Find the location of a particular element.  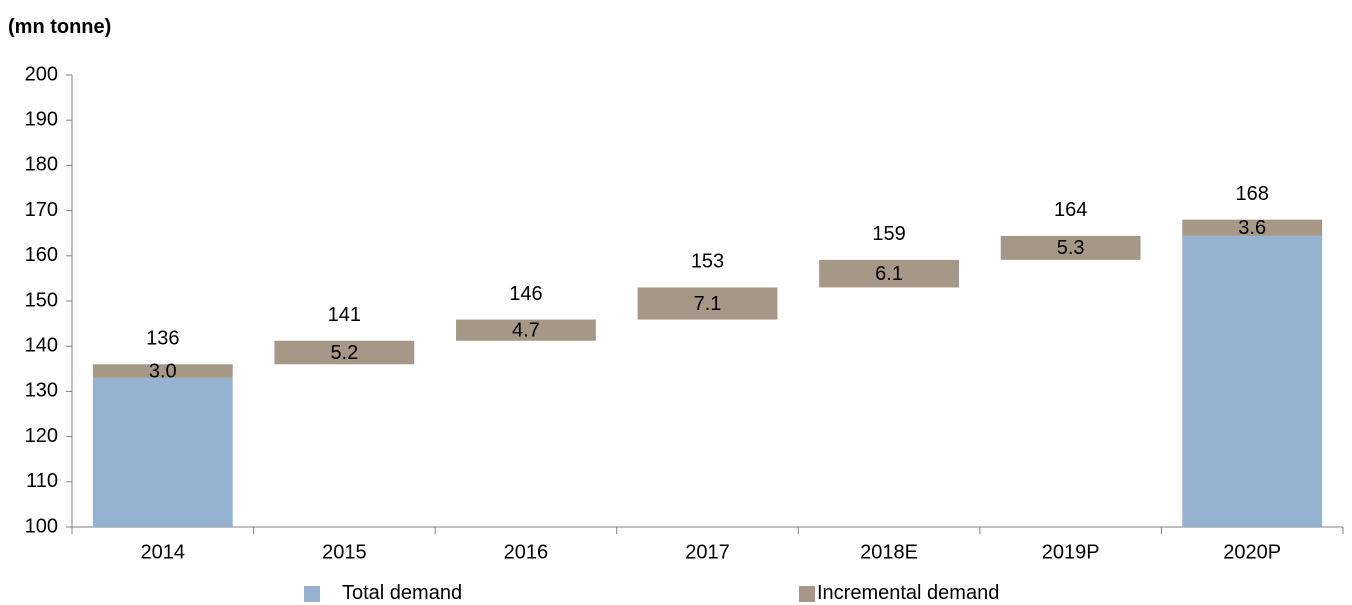

total-data-label: 168 is located at coordinates (1252, 194).